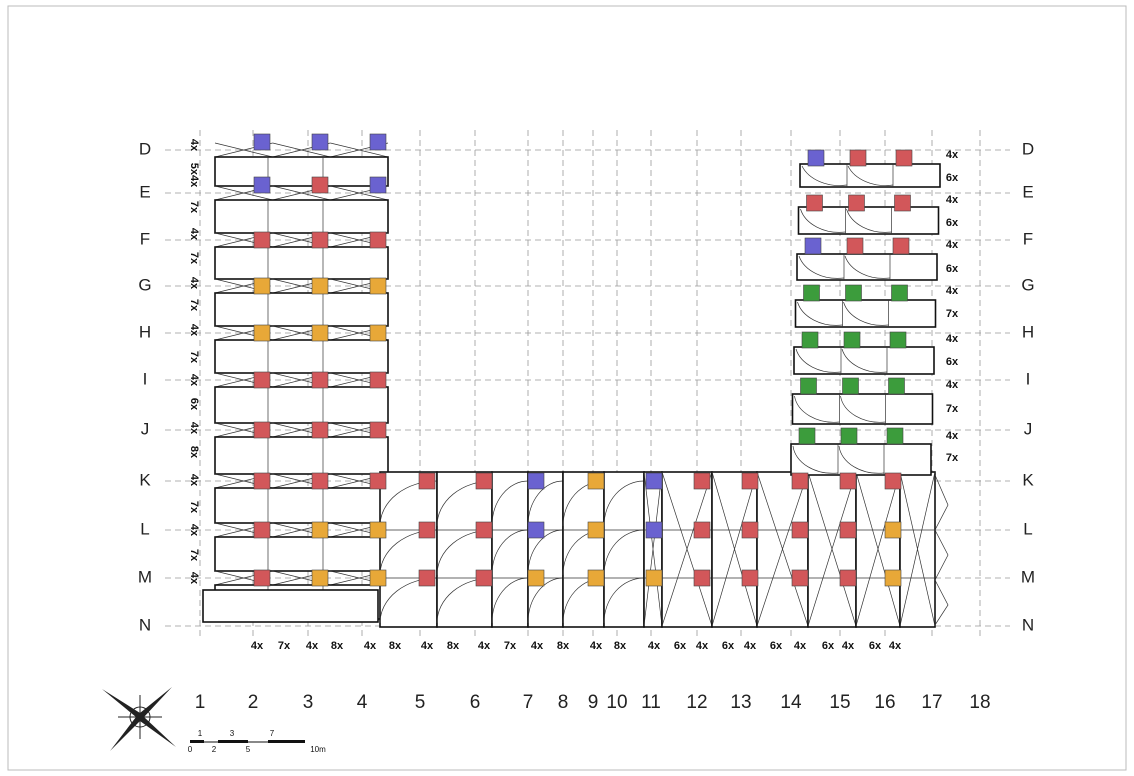 The width and height of the screenshot is (1134, 776). What do you see at coordinates (979, 702) in the screenshot?
I see `col-label: 18` at bounding box center [979, 702].